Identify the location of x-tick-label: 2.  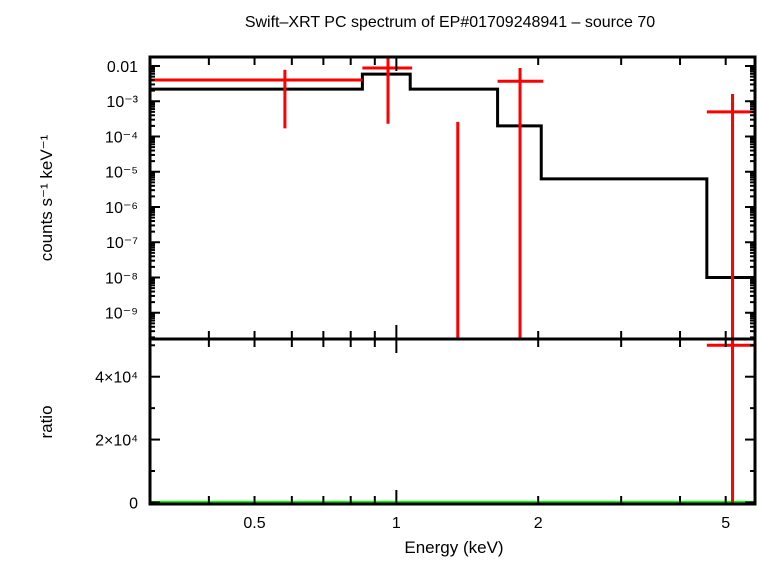
(538, 523).